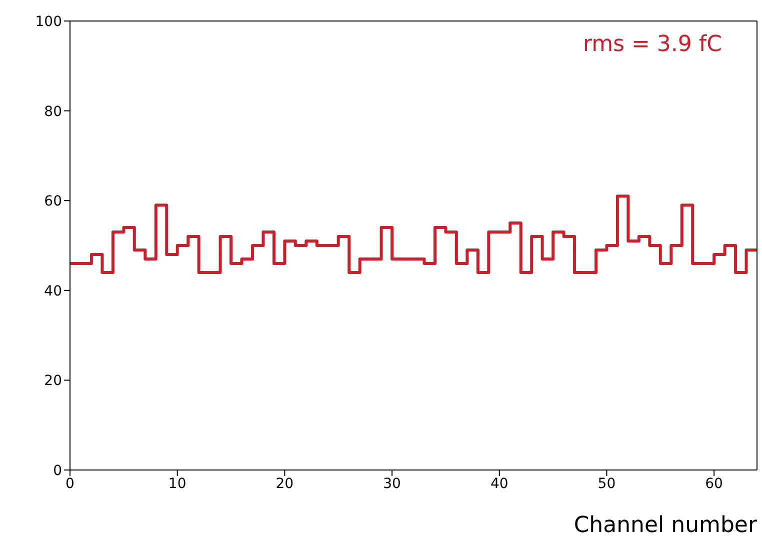 The width and height of the screenshot is (762, 544). What do you see at coordinates (57, 470) in the screenshot?
I see `y-tick-label: 0` at bounding box center [57, 470].